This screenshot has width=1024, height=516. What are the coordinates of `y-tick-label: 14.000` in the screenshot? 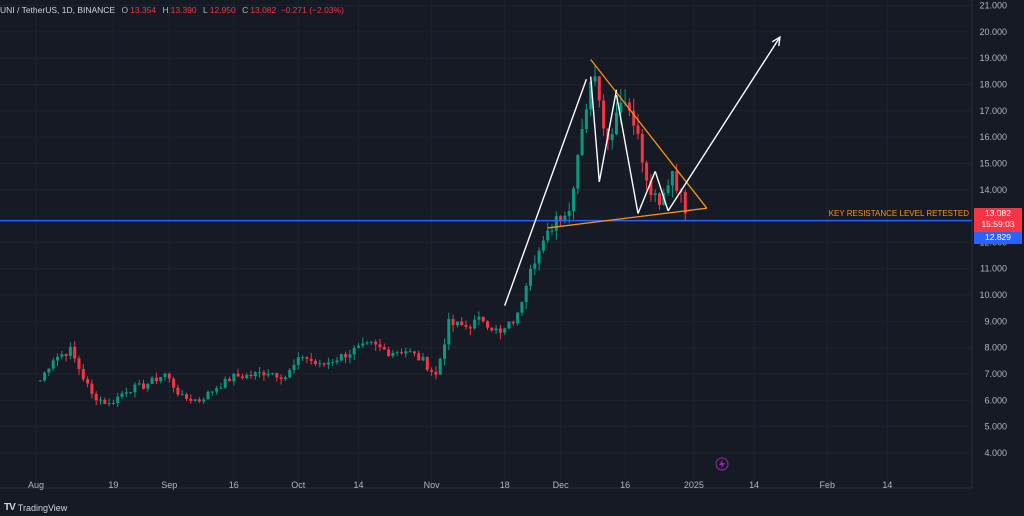 It's located at (993, 190).